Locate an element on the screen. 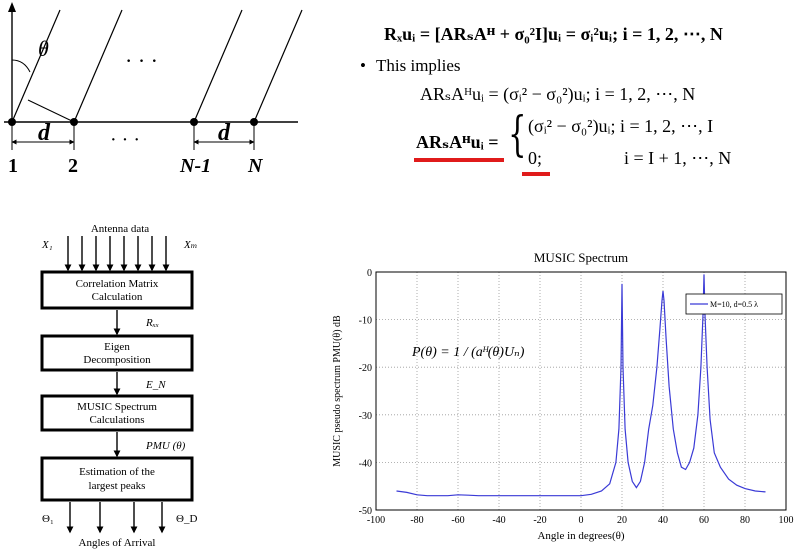 This screenshot has height=550, width=802. legend-box is located at coordinates (734, 304).